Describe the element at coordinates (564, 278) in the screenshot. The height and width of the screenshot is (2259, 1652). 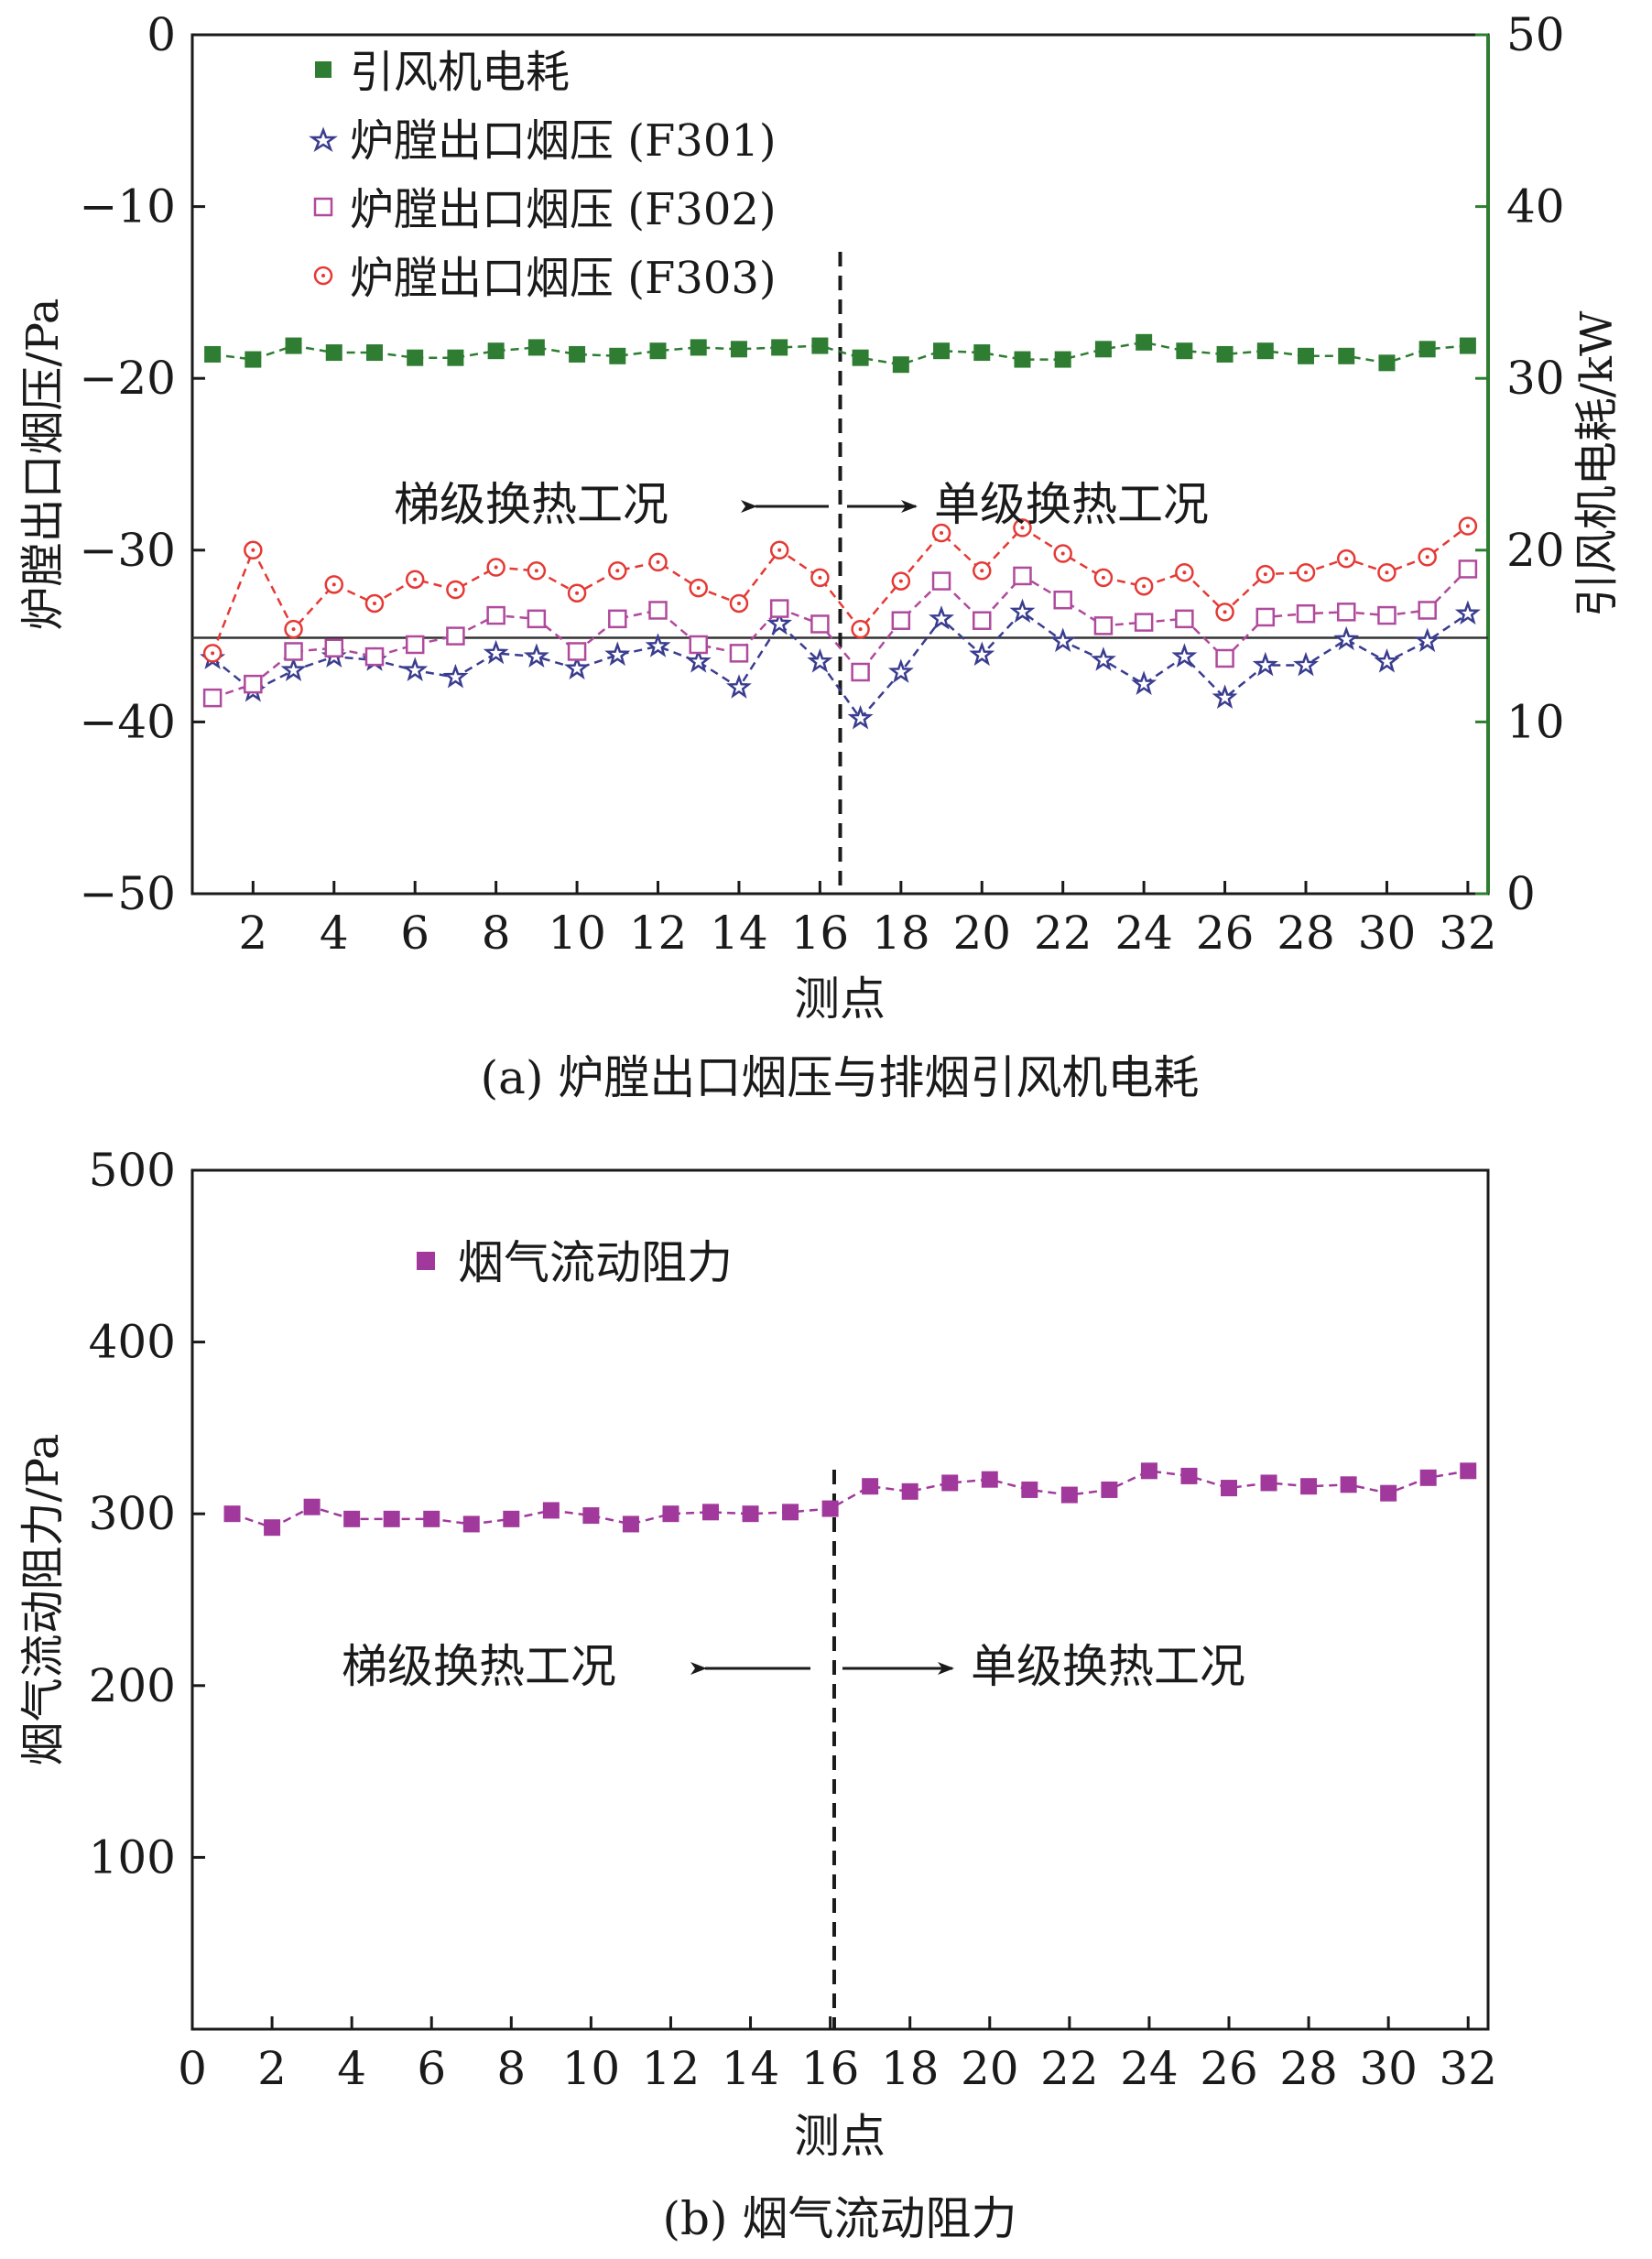
I see `legend-label-f303: 炉膛出口烟压 (F303)` at that location.